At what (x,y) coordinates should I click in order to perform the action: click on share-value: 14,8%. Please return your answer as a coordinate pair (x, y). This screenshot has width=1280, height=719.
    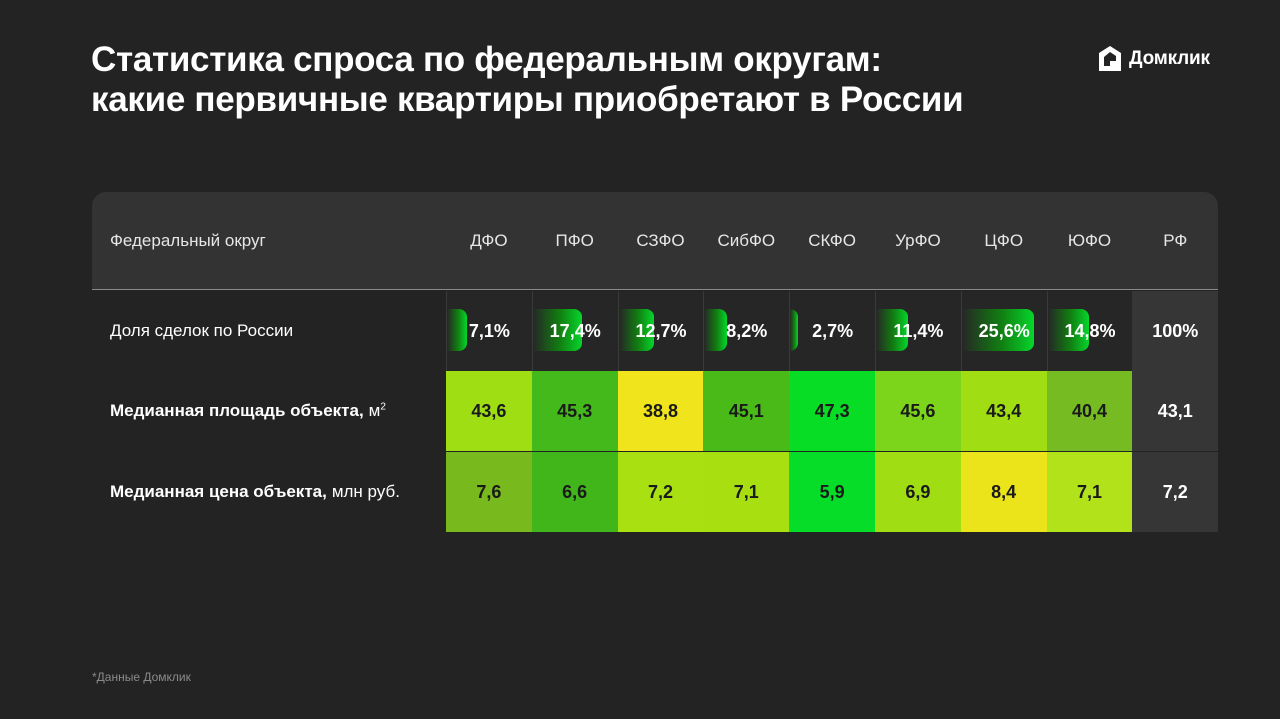
    Looking at the image, I should click on (1090, 330).